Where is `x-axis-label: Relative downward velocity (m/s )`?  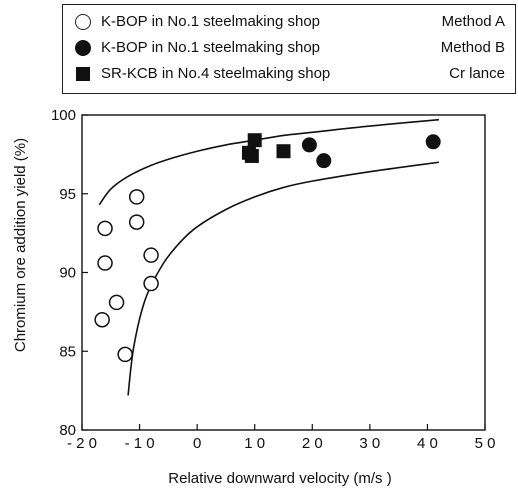 x-axis-label: Relative downward velocity (m/s ) is located at coordinates (279, 478).